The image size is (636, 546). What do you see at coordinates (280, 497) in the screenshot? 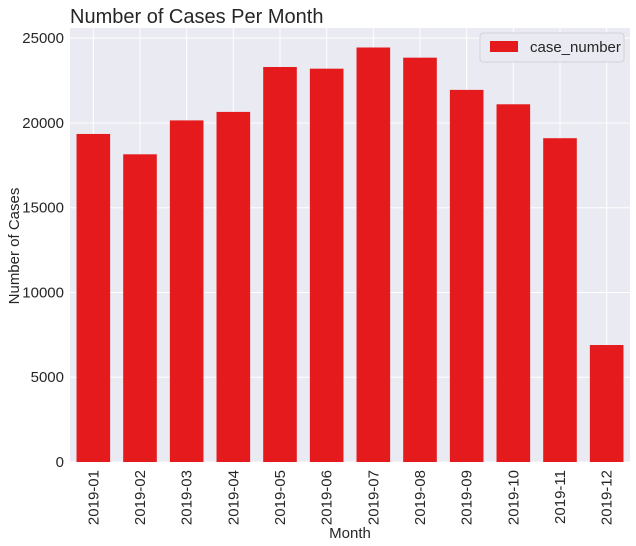
I see `x-tick-label: 2019-05` at bounding box center [280, 497].